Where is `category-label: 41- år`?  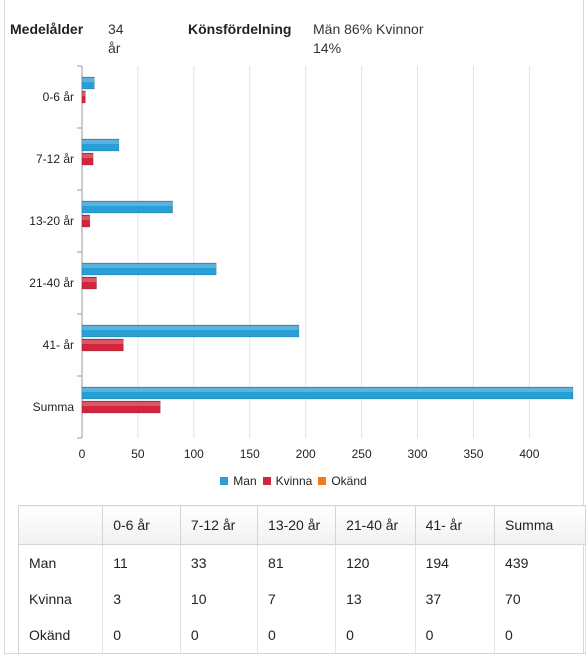
category-label: 41- år is located at coordinates (58, 345).